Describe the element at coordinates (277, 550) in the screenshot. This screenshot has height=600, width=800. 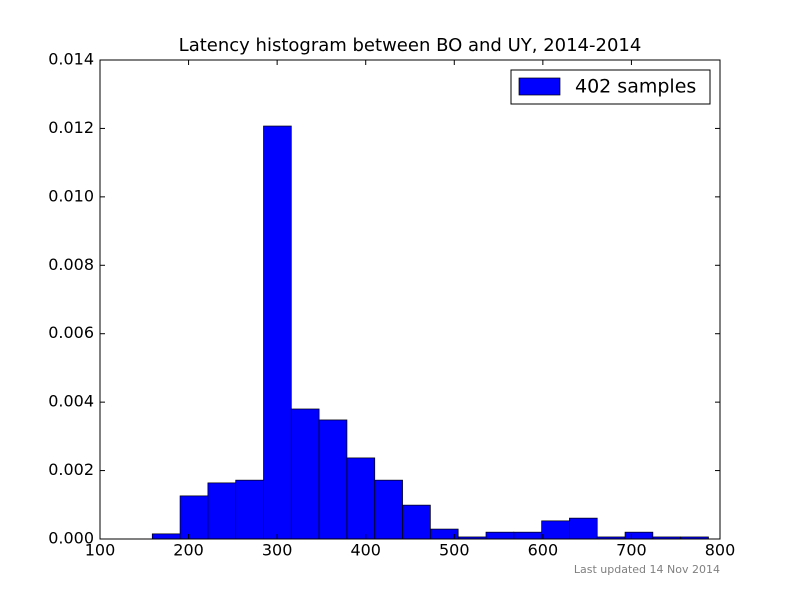
I see `x-tick-label: 300` at that location.